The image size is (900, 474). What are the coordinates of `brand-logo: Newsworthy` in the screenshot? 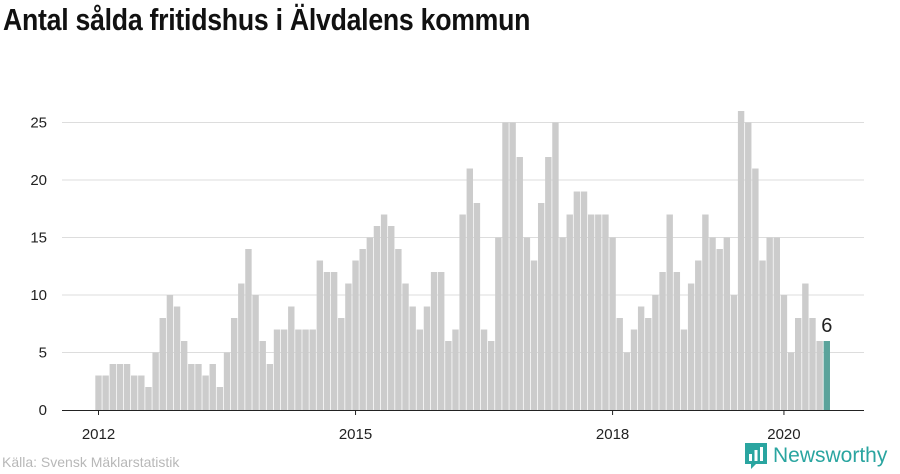 It's located at (815, 456).